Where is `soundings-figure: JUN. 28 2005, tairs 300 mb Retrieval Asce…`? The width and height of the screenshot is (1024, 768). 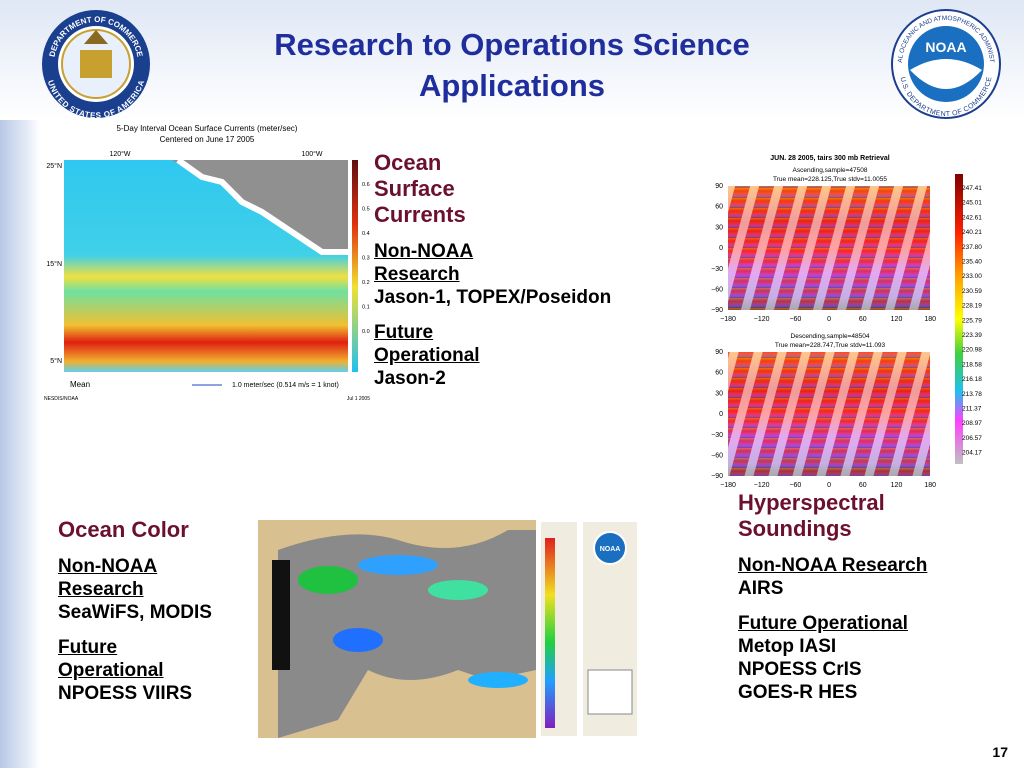 soundings-figure: JUN. 28 2005, tairs 300 mb Retrieval Asce… is located at coordinates (842, 315).